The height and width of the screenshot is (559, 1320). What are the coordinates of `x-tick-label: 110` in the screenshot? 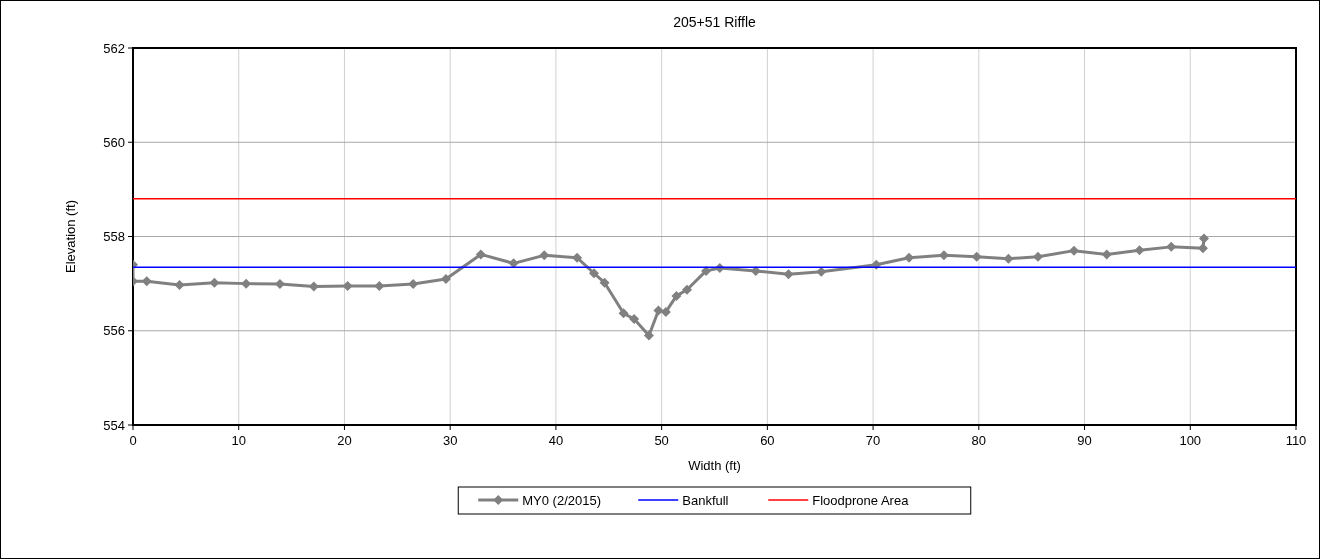 It's located at (1296, 440).